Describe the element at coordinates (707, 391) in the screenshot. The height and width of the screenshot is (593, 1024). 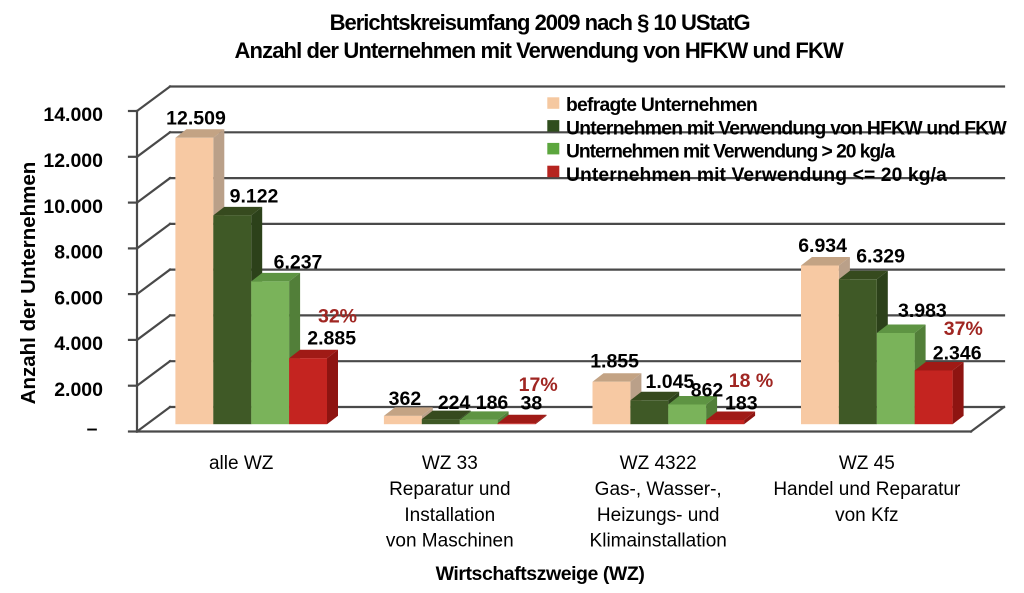
I see `svg-text: 862` at that location.